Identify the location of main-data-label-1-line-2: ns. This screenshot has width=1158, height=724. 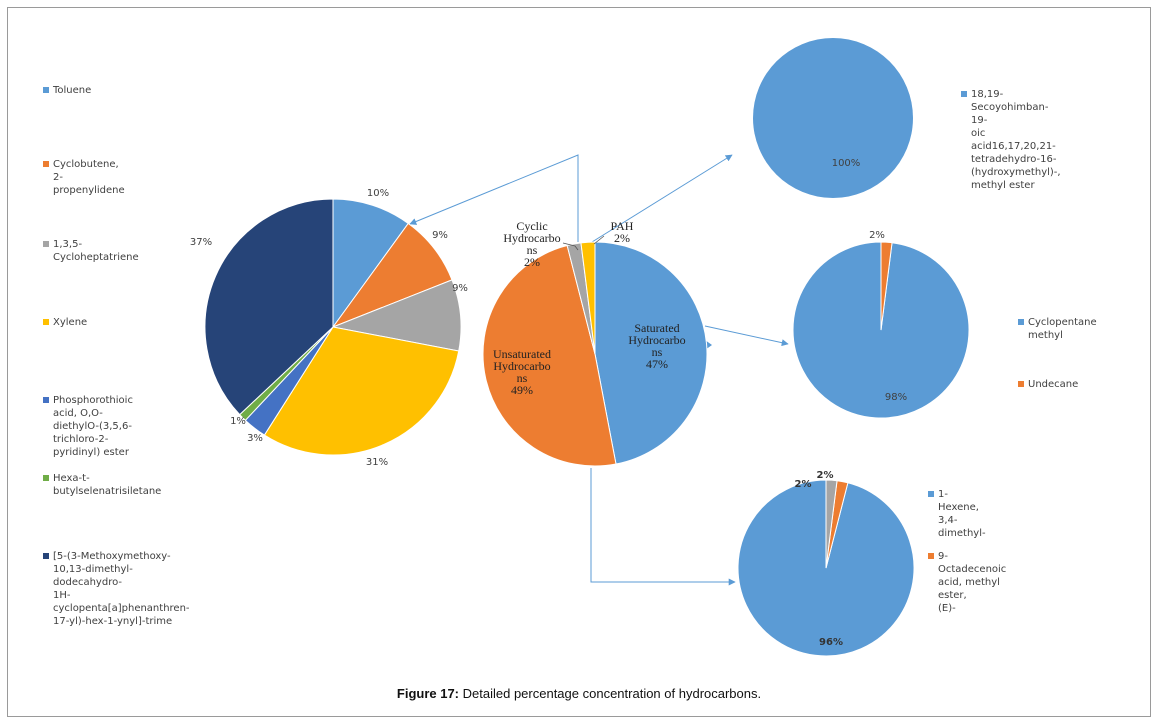
(522, 378).